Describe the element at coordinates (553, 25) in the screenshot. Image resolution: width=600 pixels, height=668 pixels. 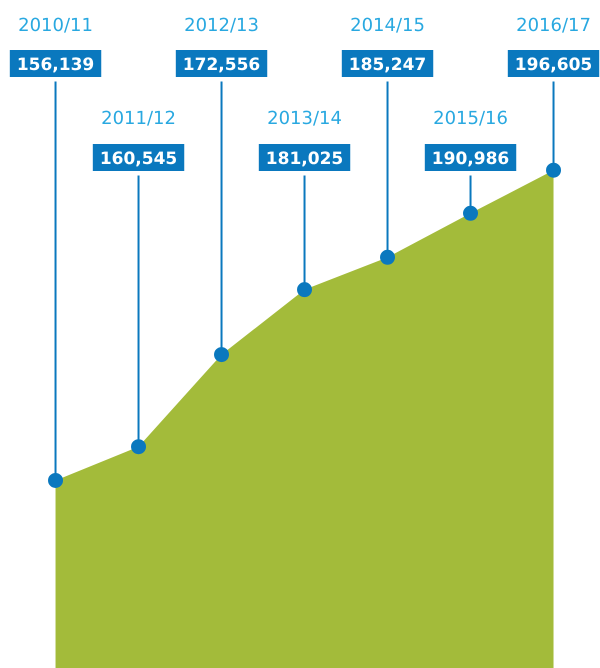
I see `x-tick-label: 2016/17` at that location.